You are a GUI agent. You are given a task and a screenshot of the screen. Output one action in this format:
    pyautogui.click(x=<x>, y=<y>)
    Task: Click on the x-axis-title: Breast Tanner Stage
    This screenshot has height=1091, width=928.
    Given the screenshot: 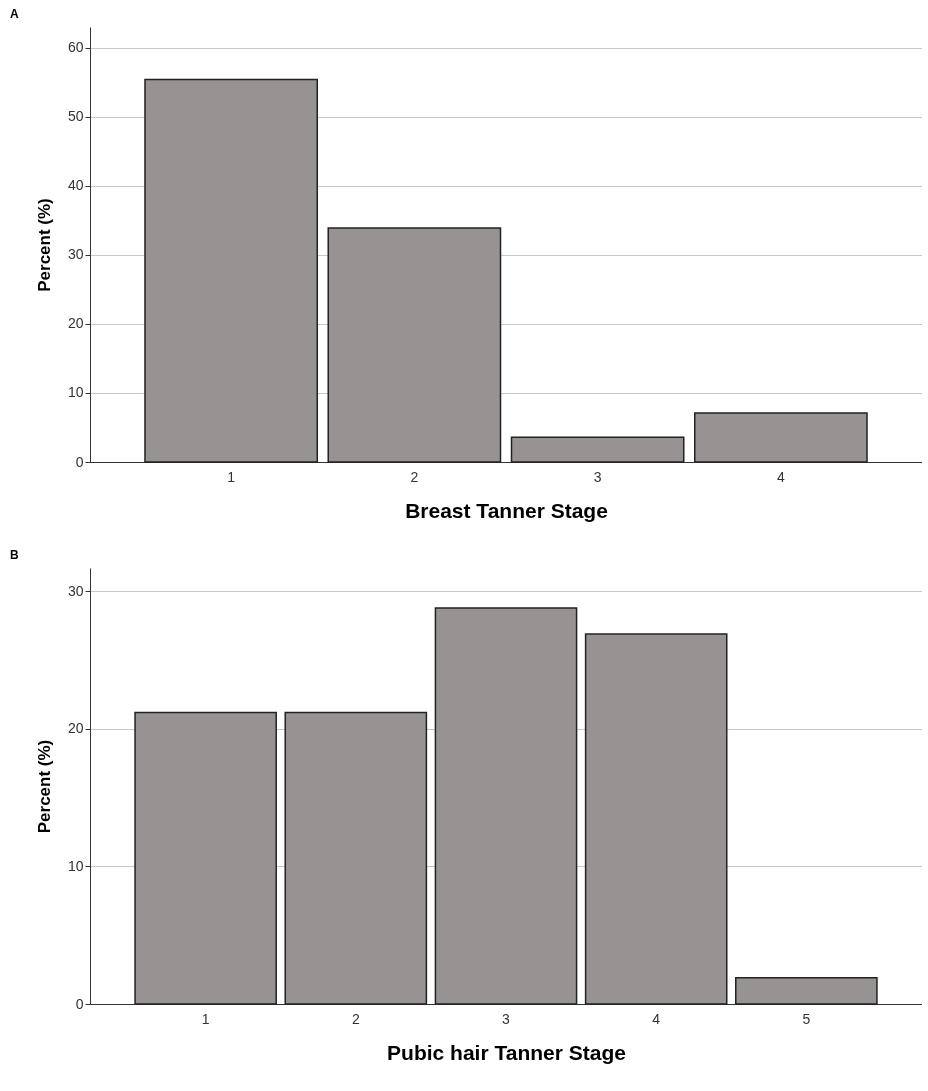 What is the action you would take?
    pyautogui.click(x=506, y=510)
    